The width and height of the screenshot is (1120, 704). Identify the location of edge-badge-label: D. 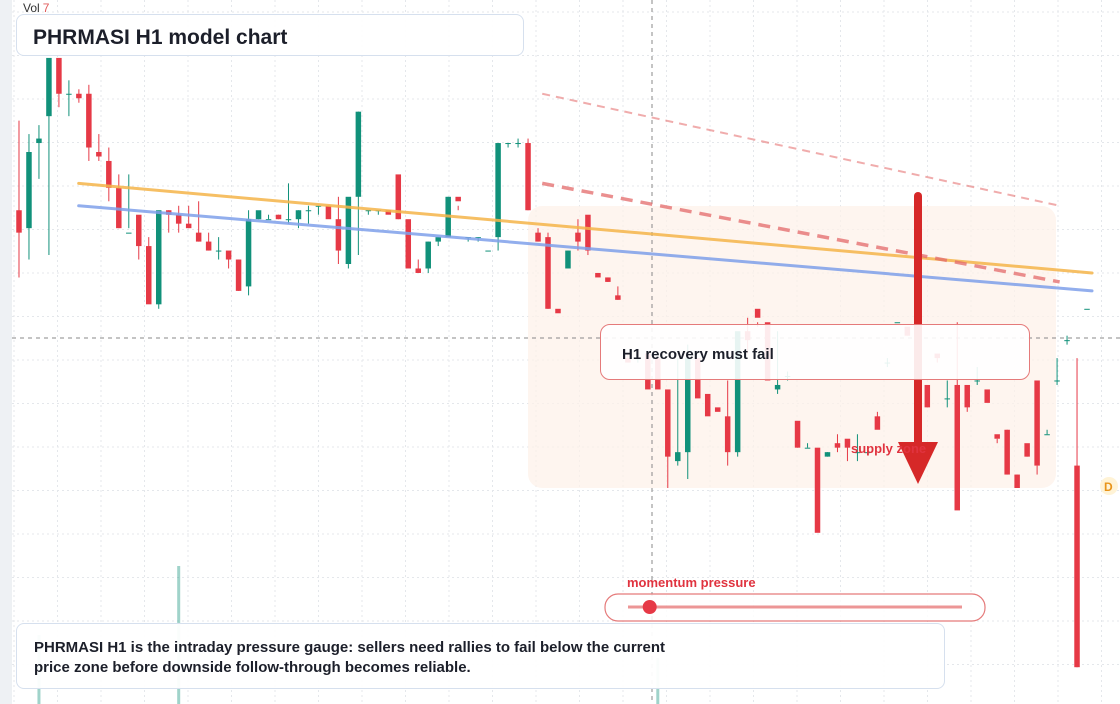
(1108, 487).